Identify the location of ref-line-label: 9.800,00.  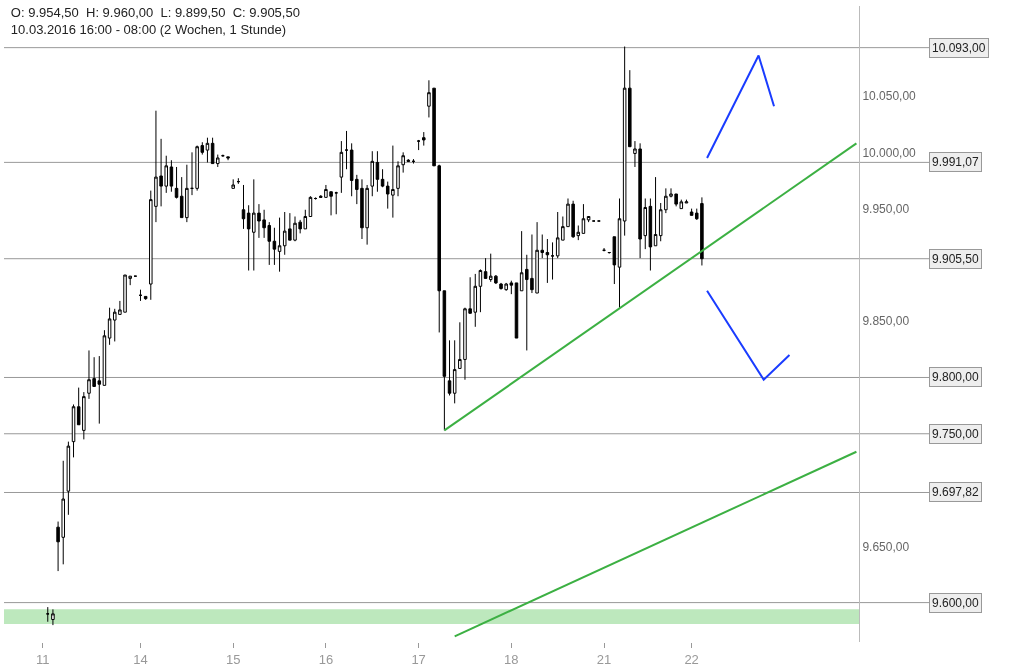
(956, 377).